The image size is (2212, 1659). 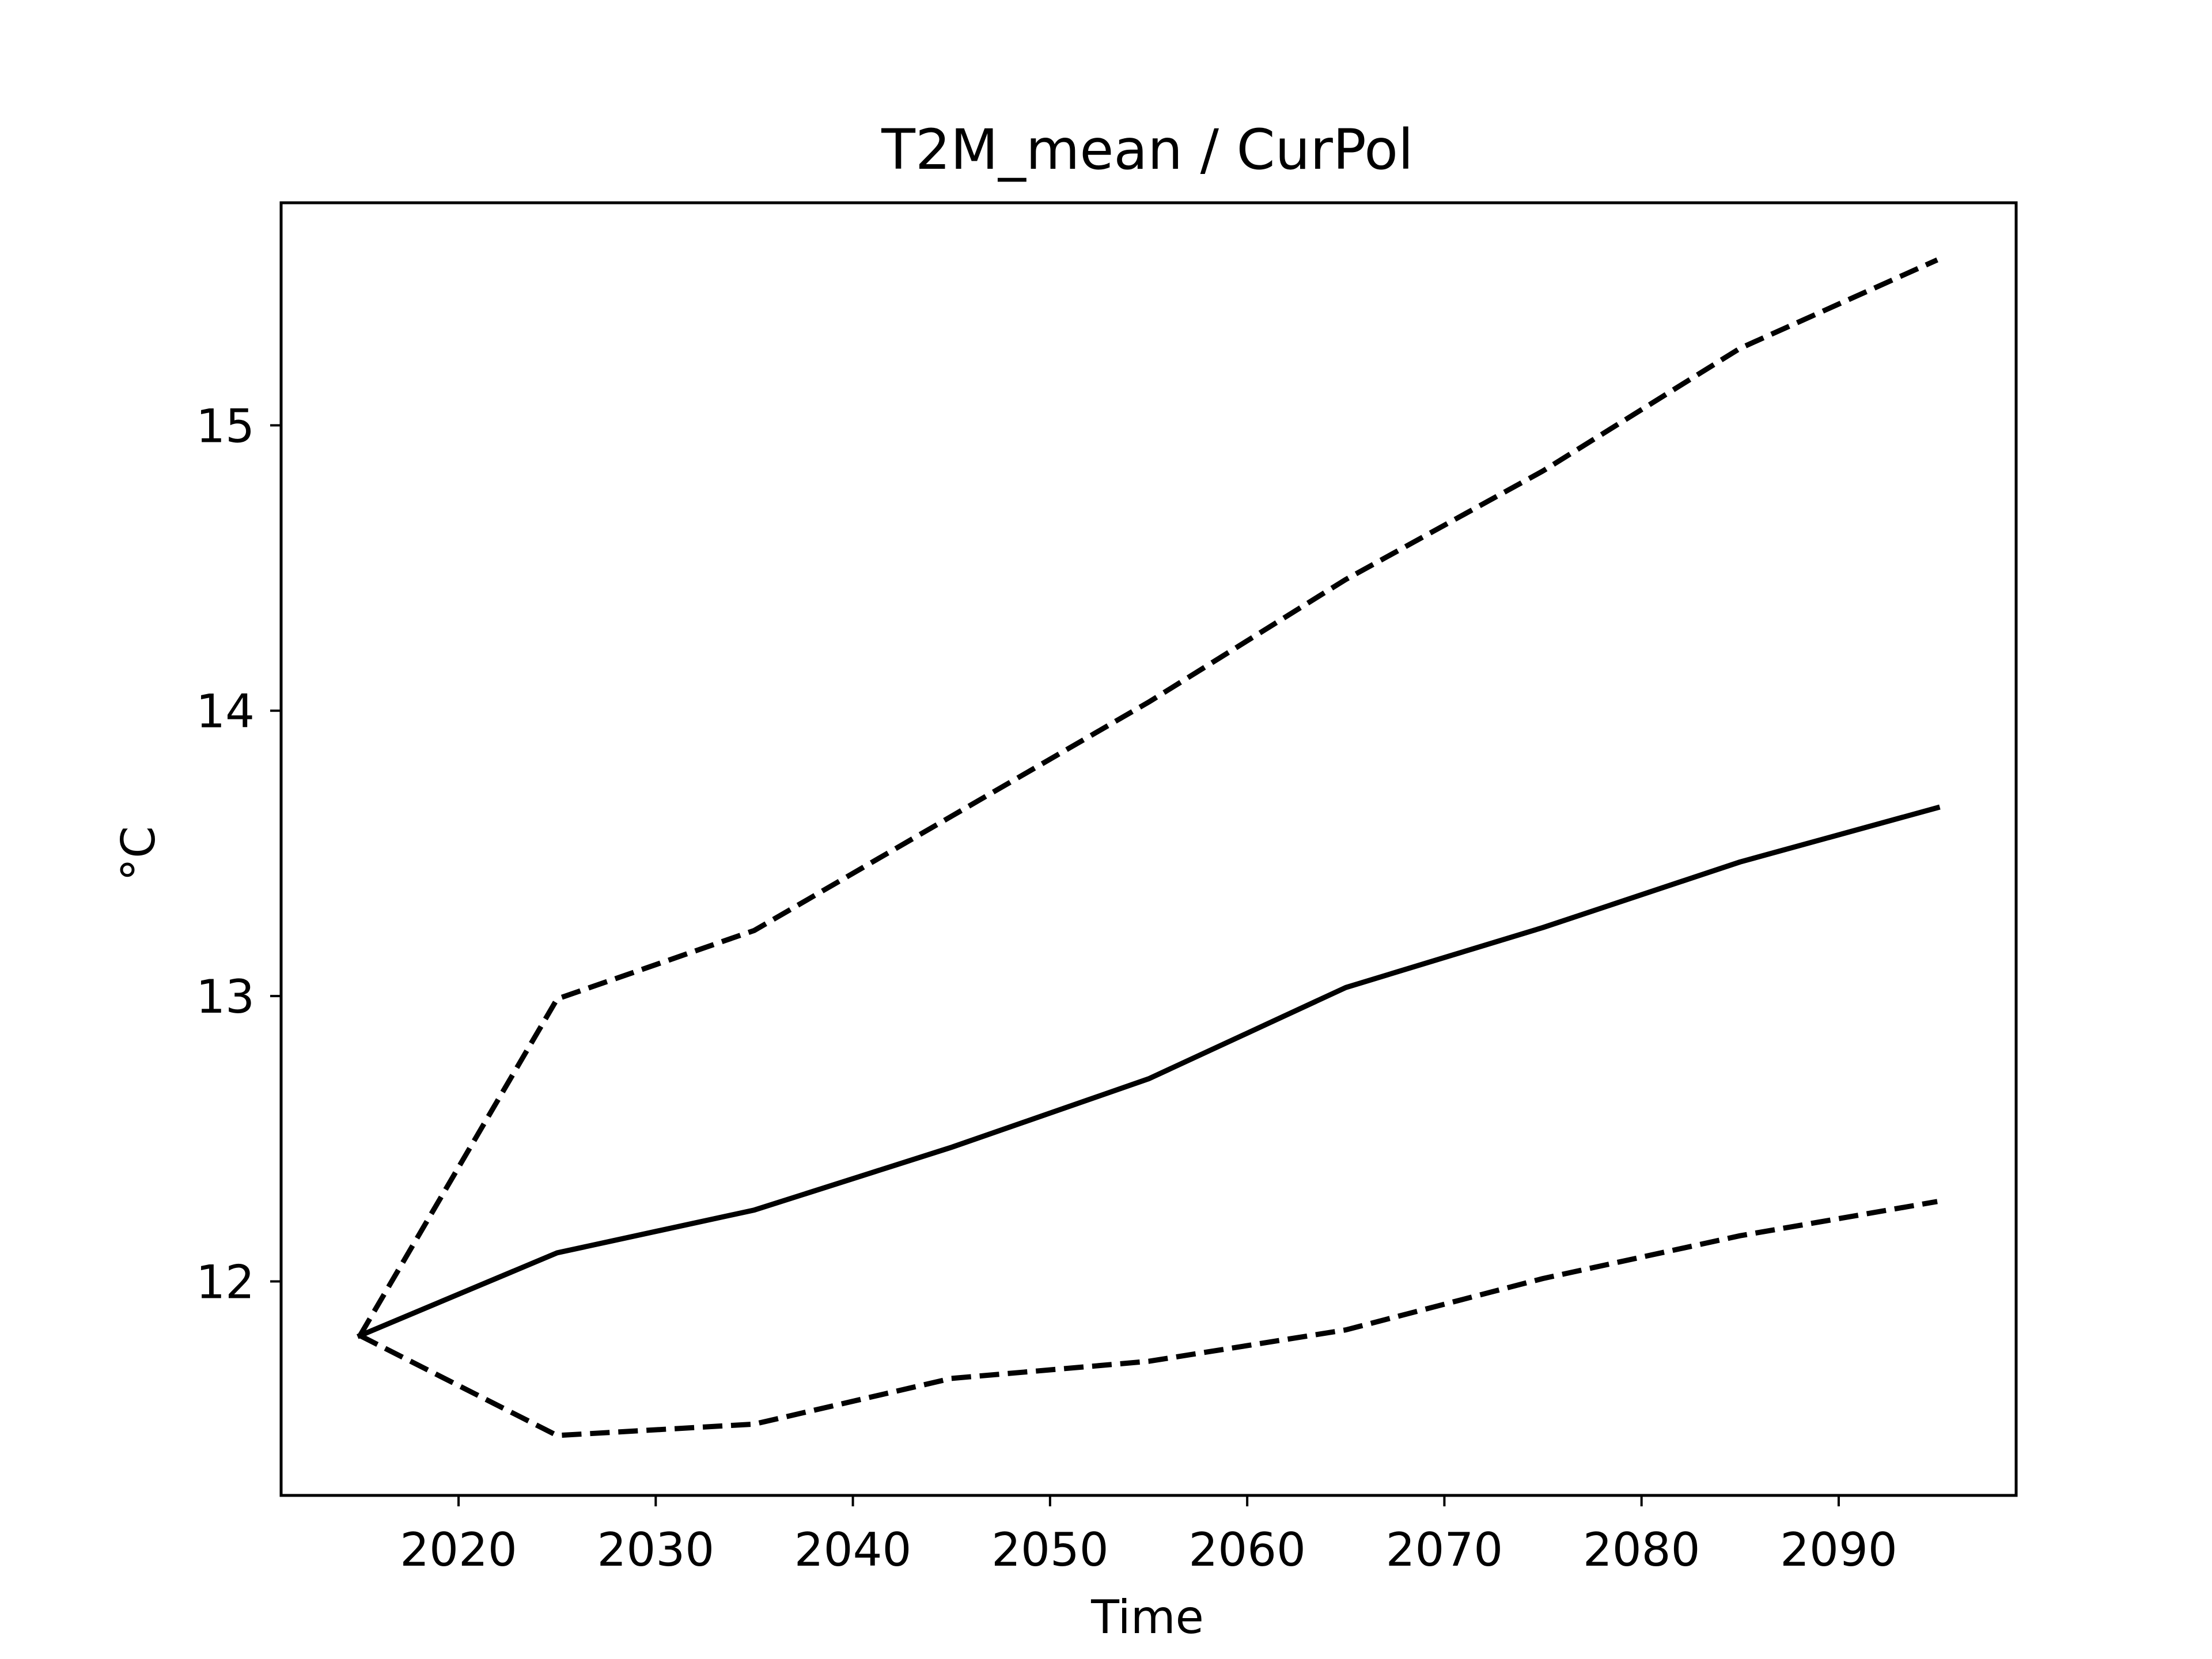 What do you see at coordinates (1050, 1550) in the screenshot?
I see `x-tick-label: 2050` at bounding box center [1050, 1550].